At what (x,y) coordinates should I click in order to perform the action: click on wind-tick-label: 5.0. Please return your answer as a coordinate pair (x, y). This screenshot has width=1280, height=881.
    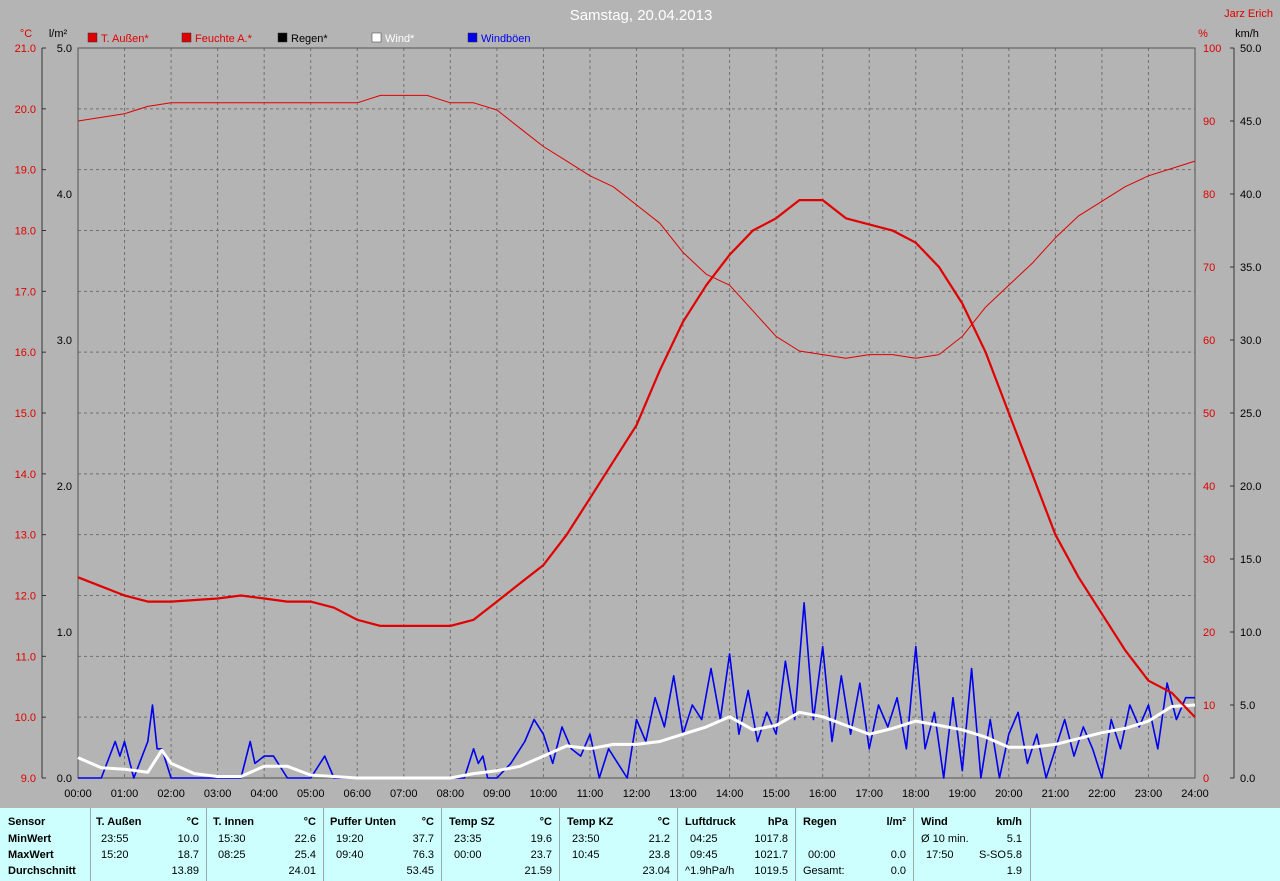
    Looking at the image, I should click on (1247, 706).